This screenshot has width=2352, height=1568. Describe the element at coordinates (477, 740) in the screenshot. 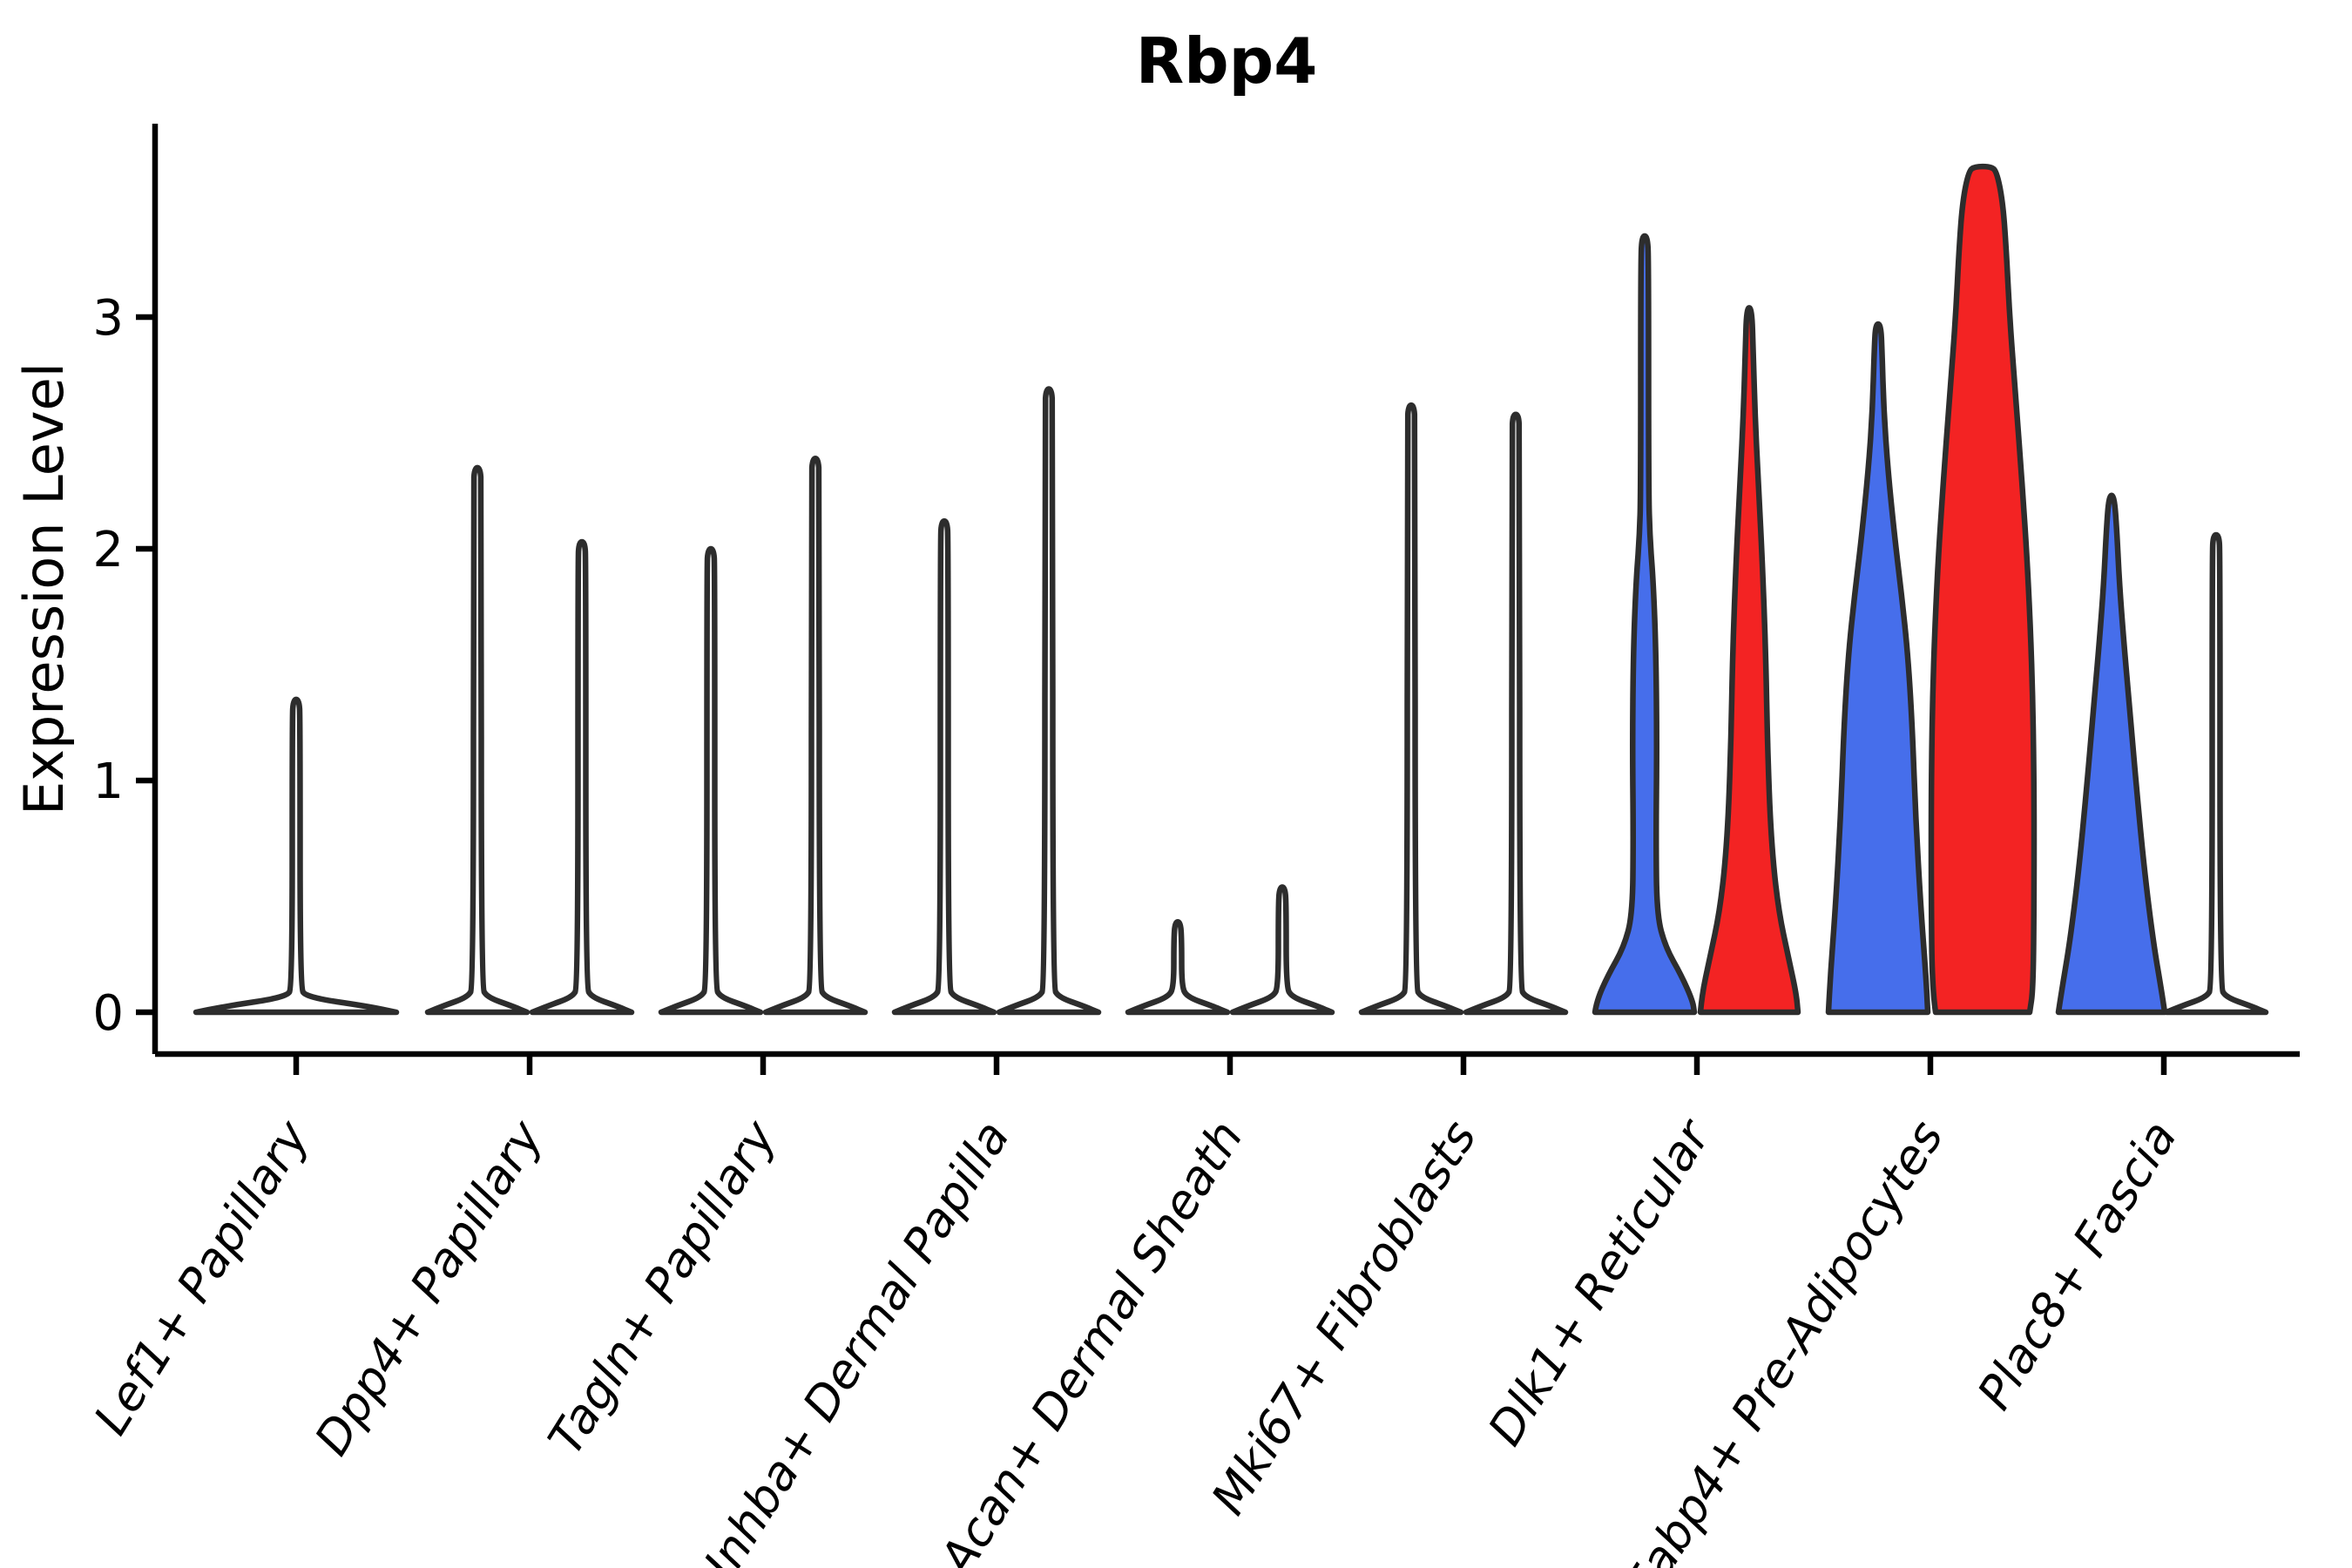

I see `violin-1-left` at that location.